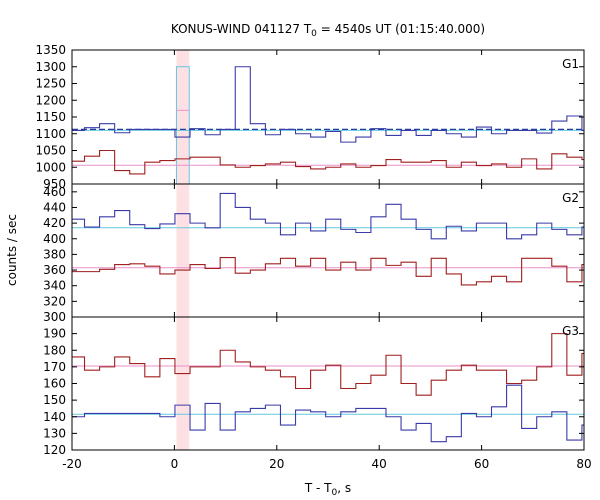 The width and height of the screenshot is (600, 500). Describe the element at coordinates (50, 151) in the screenshot. I see `y-tick-label: 1050` at that location.